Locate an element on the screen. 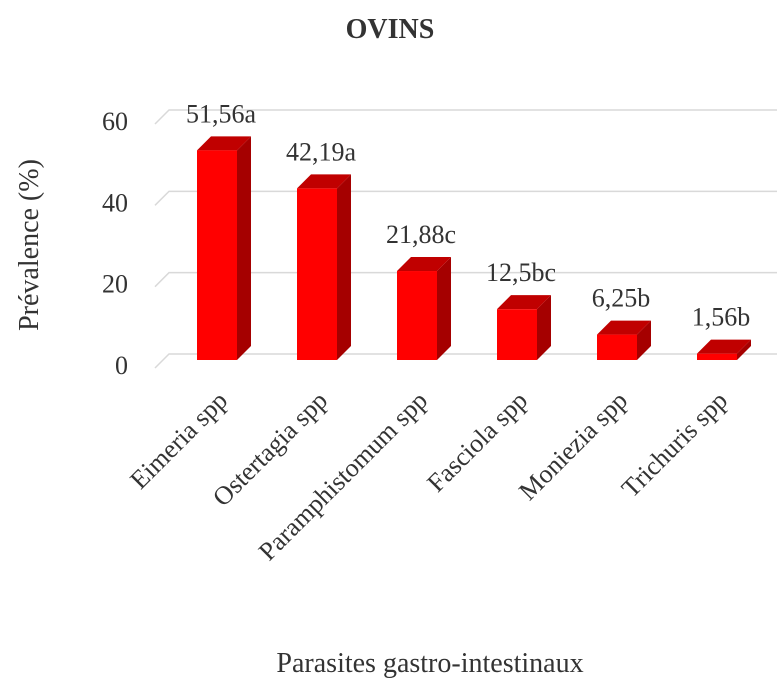 The height and width of the screenshot is (684, 777). x-tick-label: Eimeria spp is located at coordinates (178, 440).